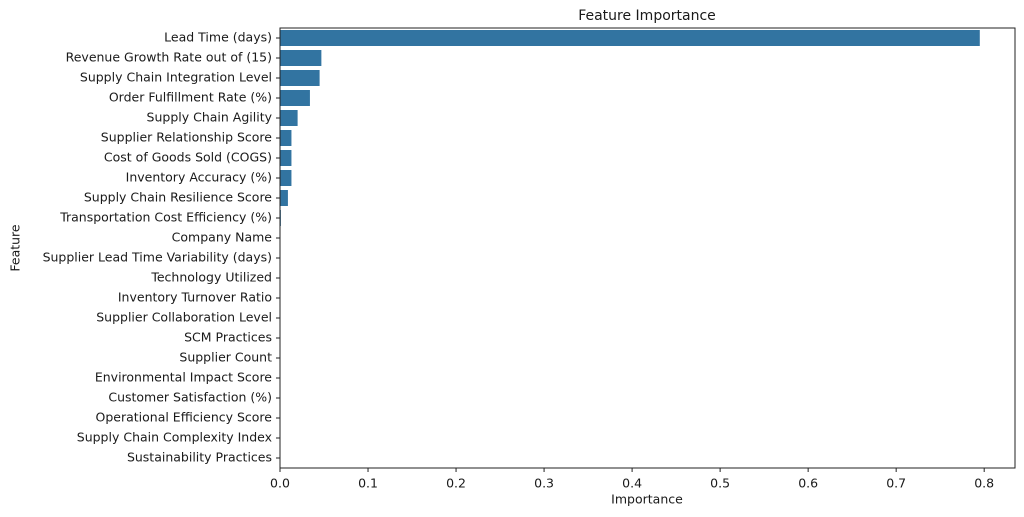 Image resolution: width=1024 pixels, height=517 pixels. I want to click on y-tick-label: Supply Chain Agility, so click(210, 117).